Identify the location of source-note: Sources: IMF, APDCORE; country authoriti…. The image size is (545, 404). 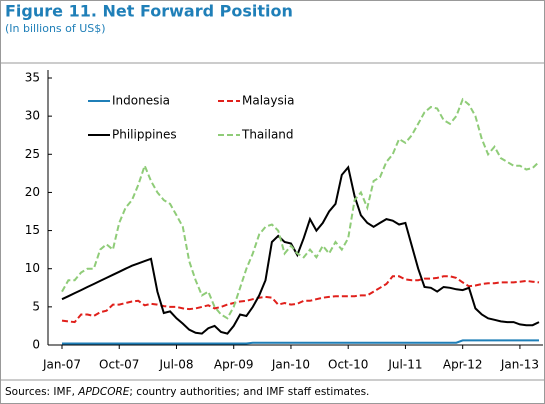
(187, 392).